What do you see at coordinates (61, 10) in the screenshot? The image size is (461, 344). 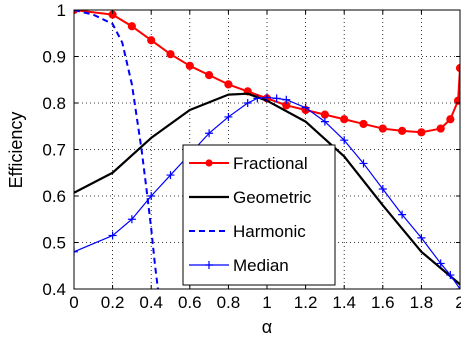 I see `y-tick-label: 1` at bounding box center [61, 10].